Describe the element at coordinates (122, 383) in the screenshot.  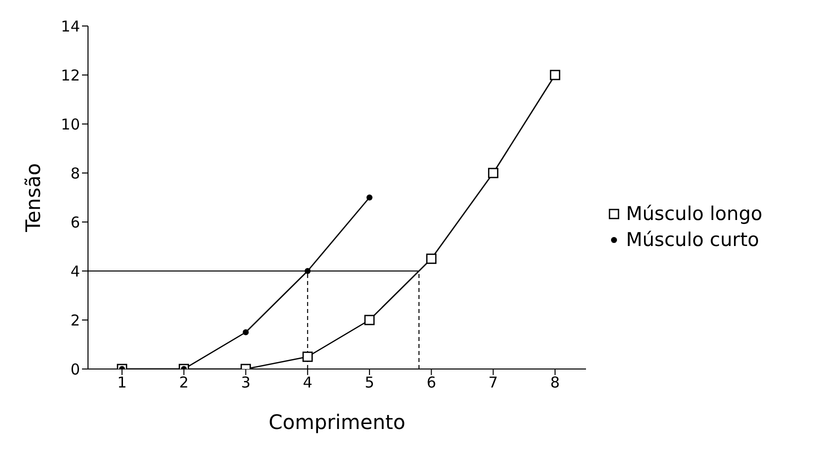
I see `x-tick-label: 1` at that location.